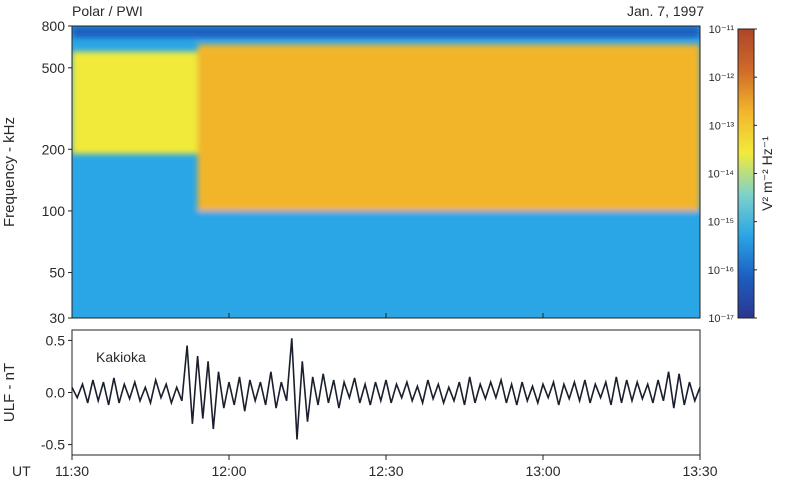  Describe the element at coordinates (746, 173) in the screenshot. I see `colorbar-scale` at that location.